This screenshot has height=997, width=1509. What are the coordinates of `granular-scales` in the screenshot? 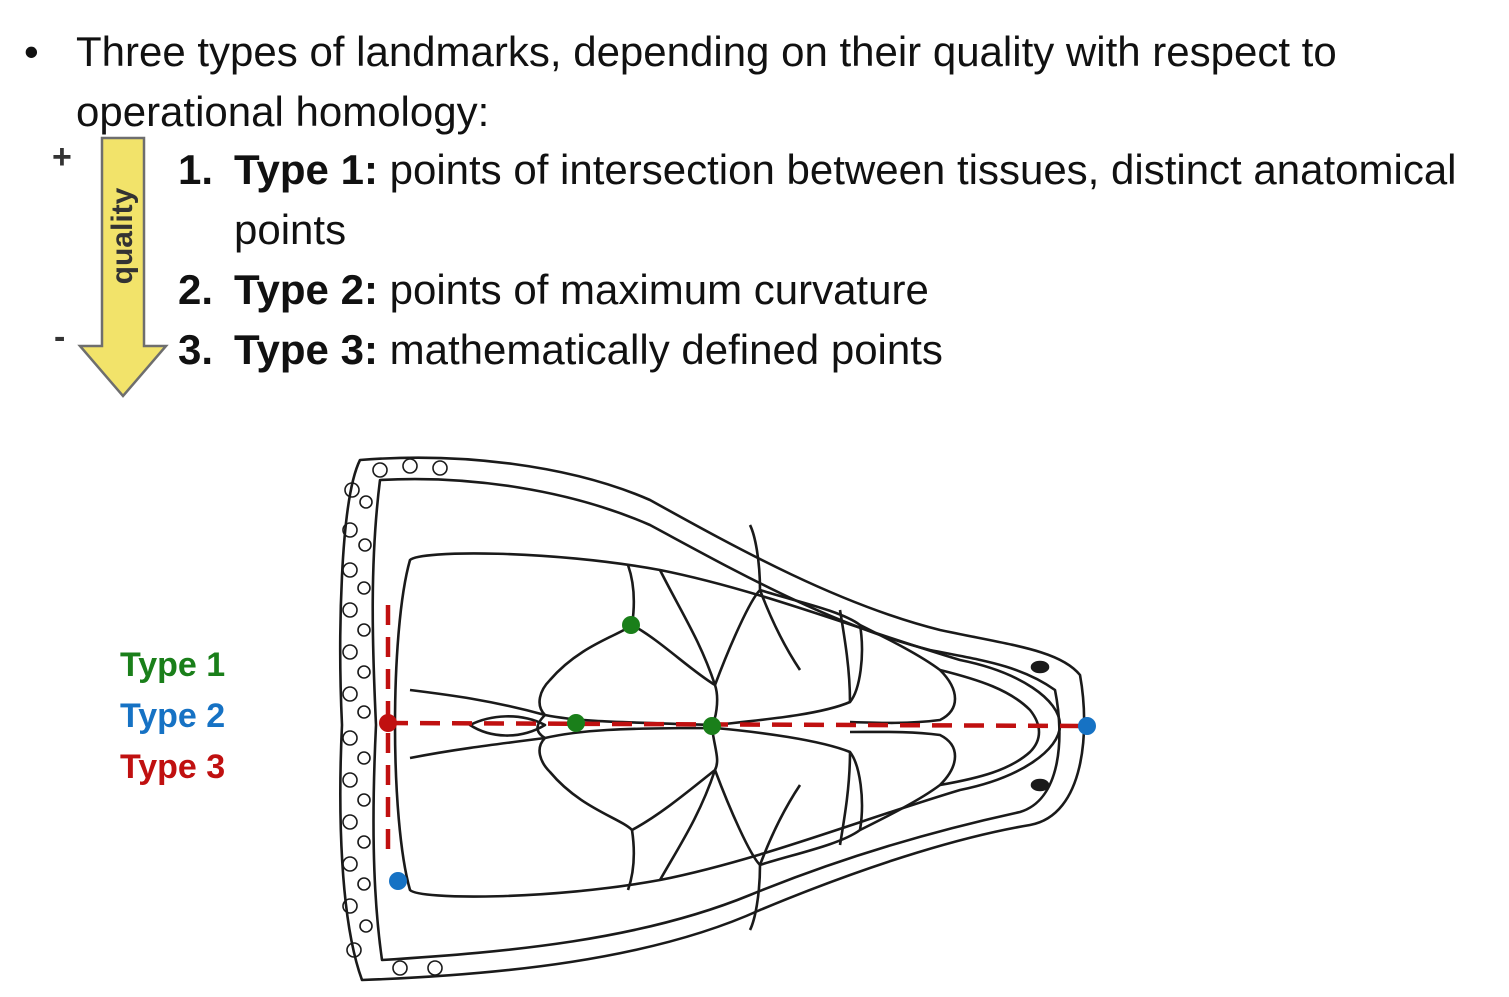 It's located at (395, 717).